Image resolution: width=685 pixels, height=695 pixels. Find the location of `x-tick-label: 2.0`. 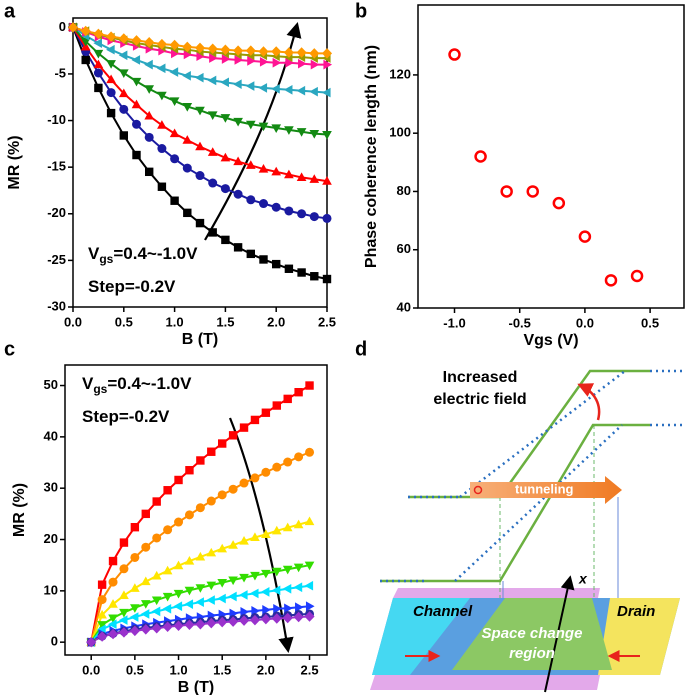

x-tick-label: 2.0 is located at coordinates (276, 321).